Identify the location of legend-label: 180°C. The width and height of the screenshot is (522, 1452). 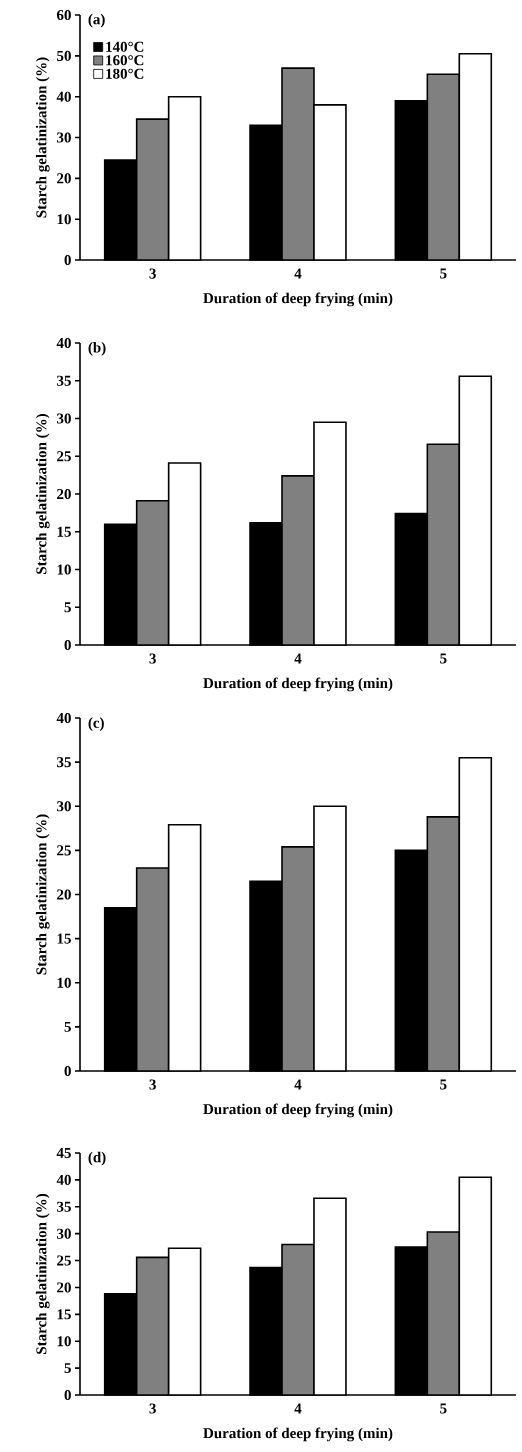
(125, 73).